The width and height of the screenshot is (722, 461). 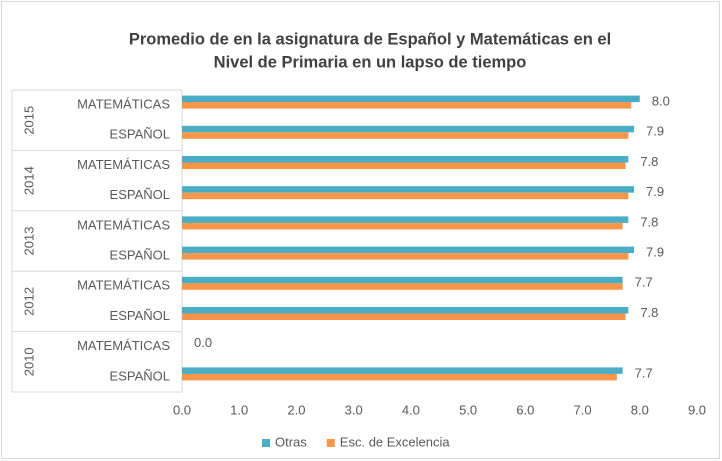 What do you see at coordinates (28, 120) in the screenshot?
I see `group-label: 2015` at bounding box center [28, 120].